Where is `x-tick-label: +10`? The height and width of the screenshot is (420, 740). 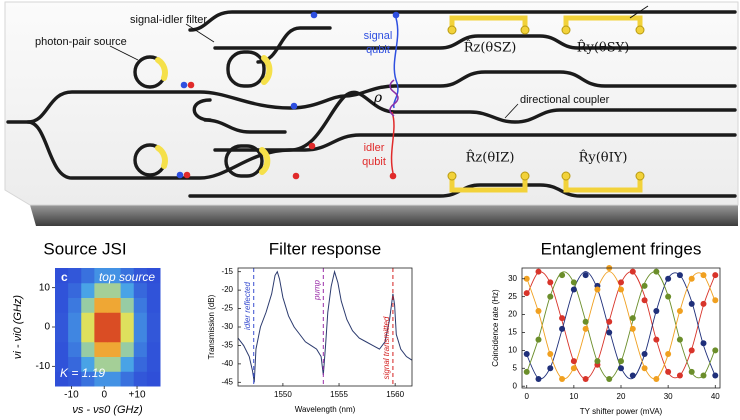 x-tick-label: +10 is located at coordinates (137, 395).